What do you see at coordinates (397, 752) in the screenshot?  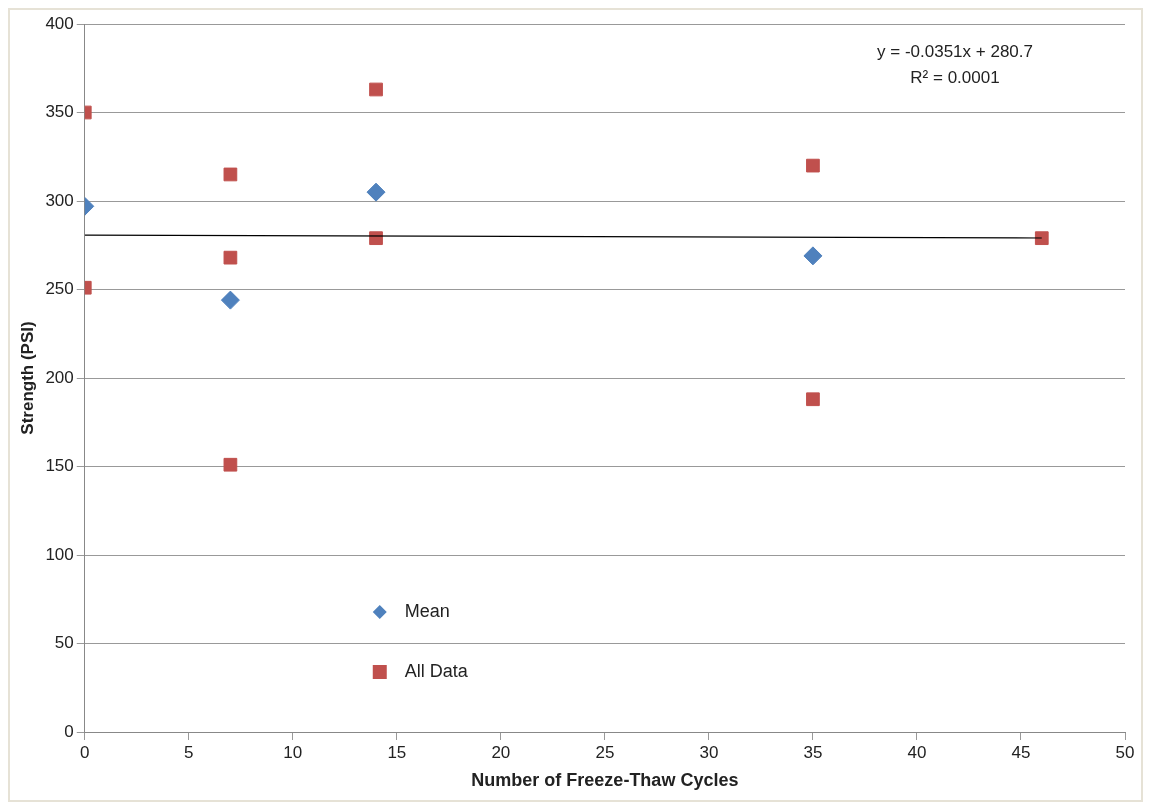 I see `x-tick-label: 15` at bounding box center [397, 752].